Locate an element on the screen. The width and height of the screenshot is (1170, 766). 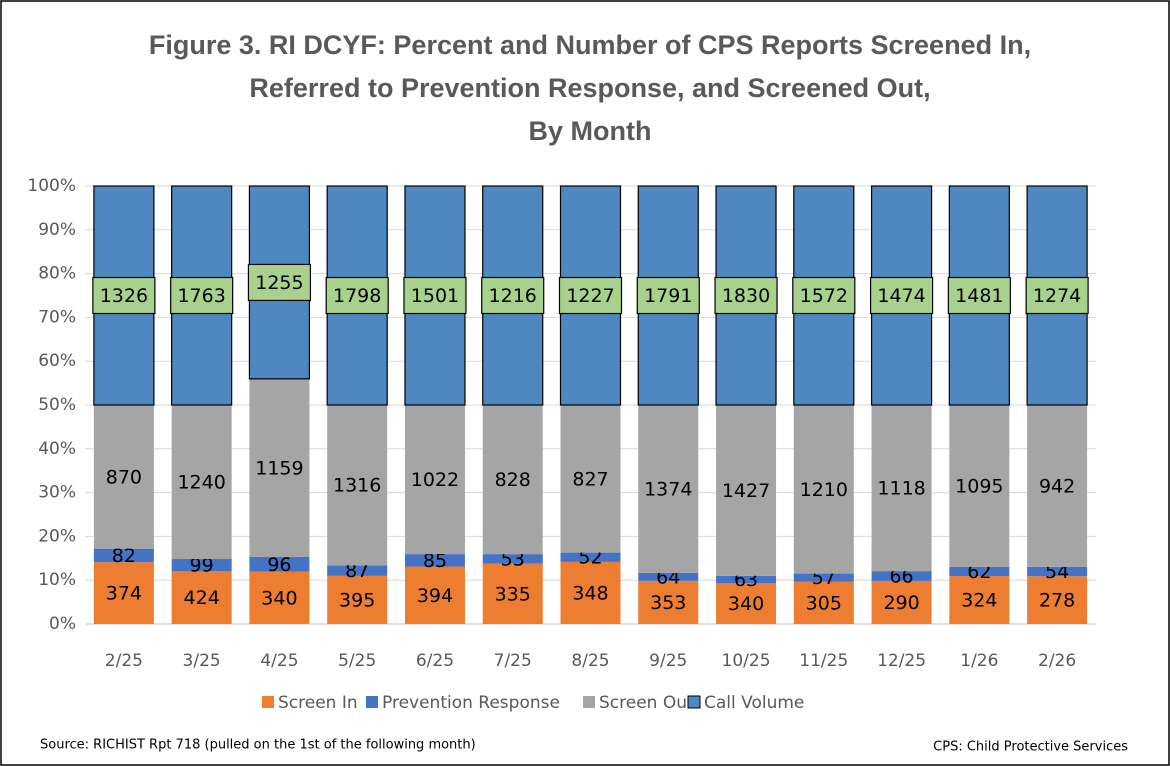
data-label: 1240 is located at coordinates (201, 483).